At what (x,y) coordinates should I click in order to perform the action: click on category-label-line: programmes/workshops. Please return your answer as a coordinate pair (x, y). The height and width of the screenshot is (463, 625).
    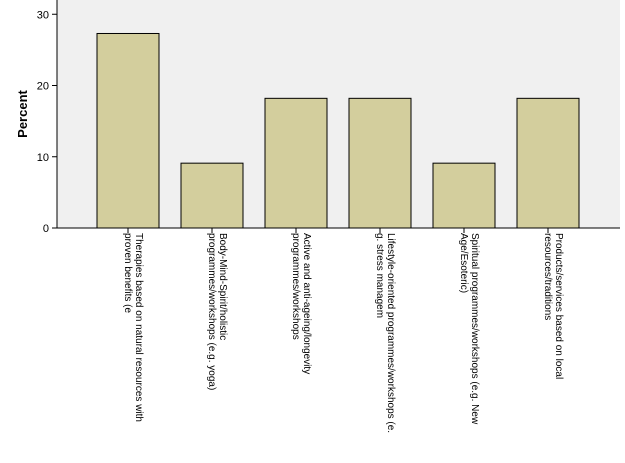
    Looking at the image, I should click on (295, 286).